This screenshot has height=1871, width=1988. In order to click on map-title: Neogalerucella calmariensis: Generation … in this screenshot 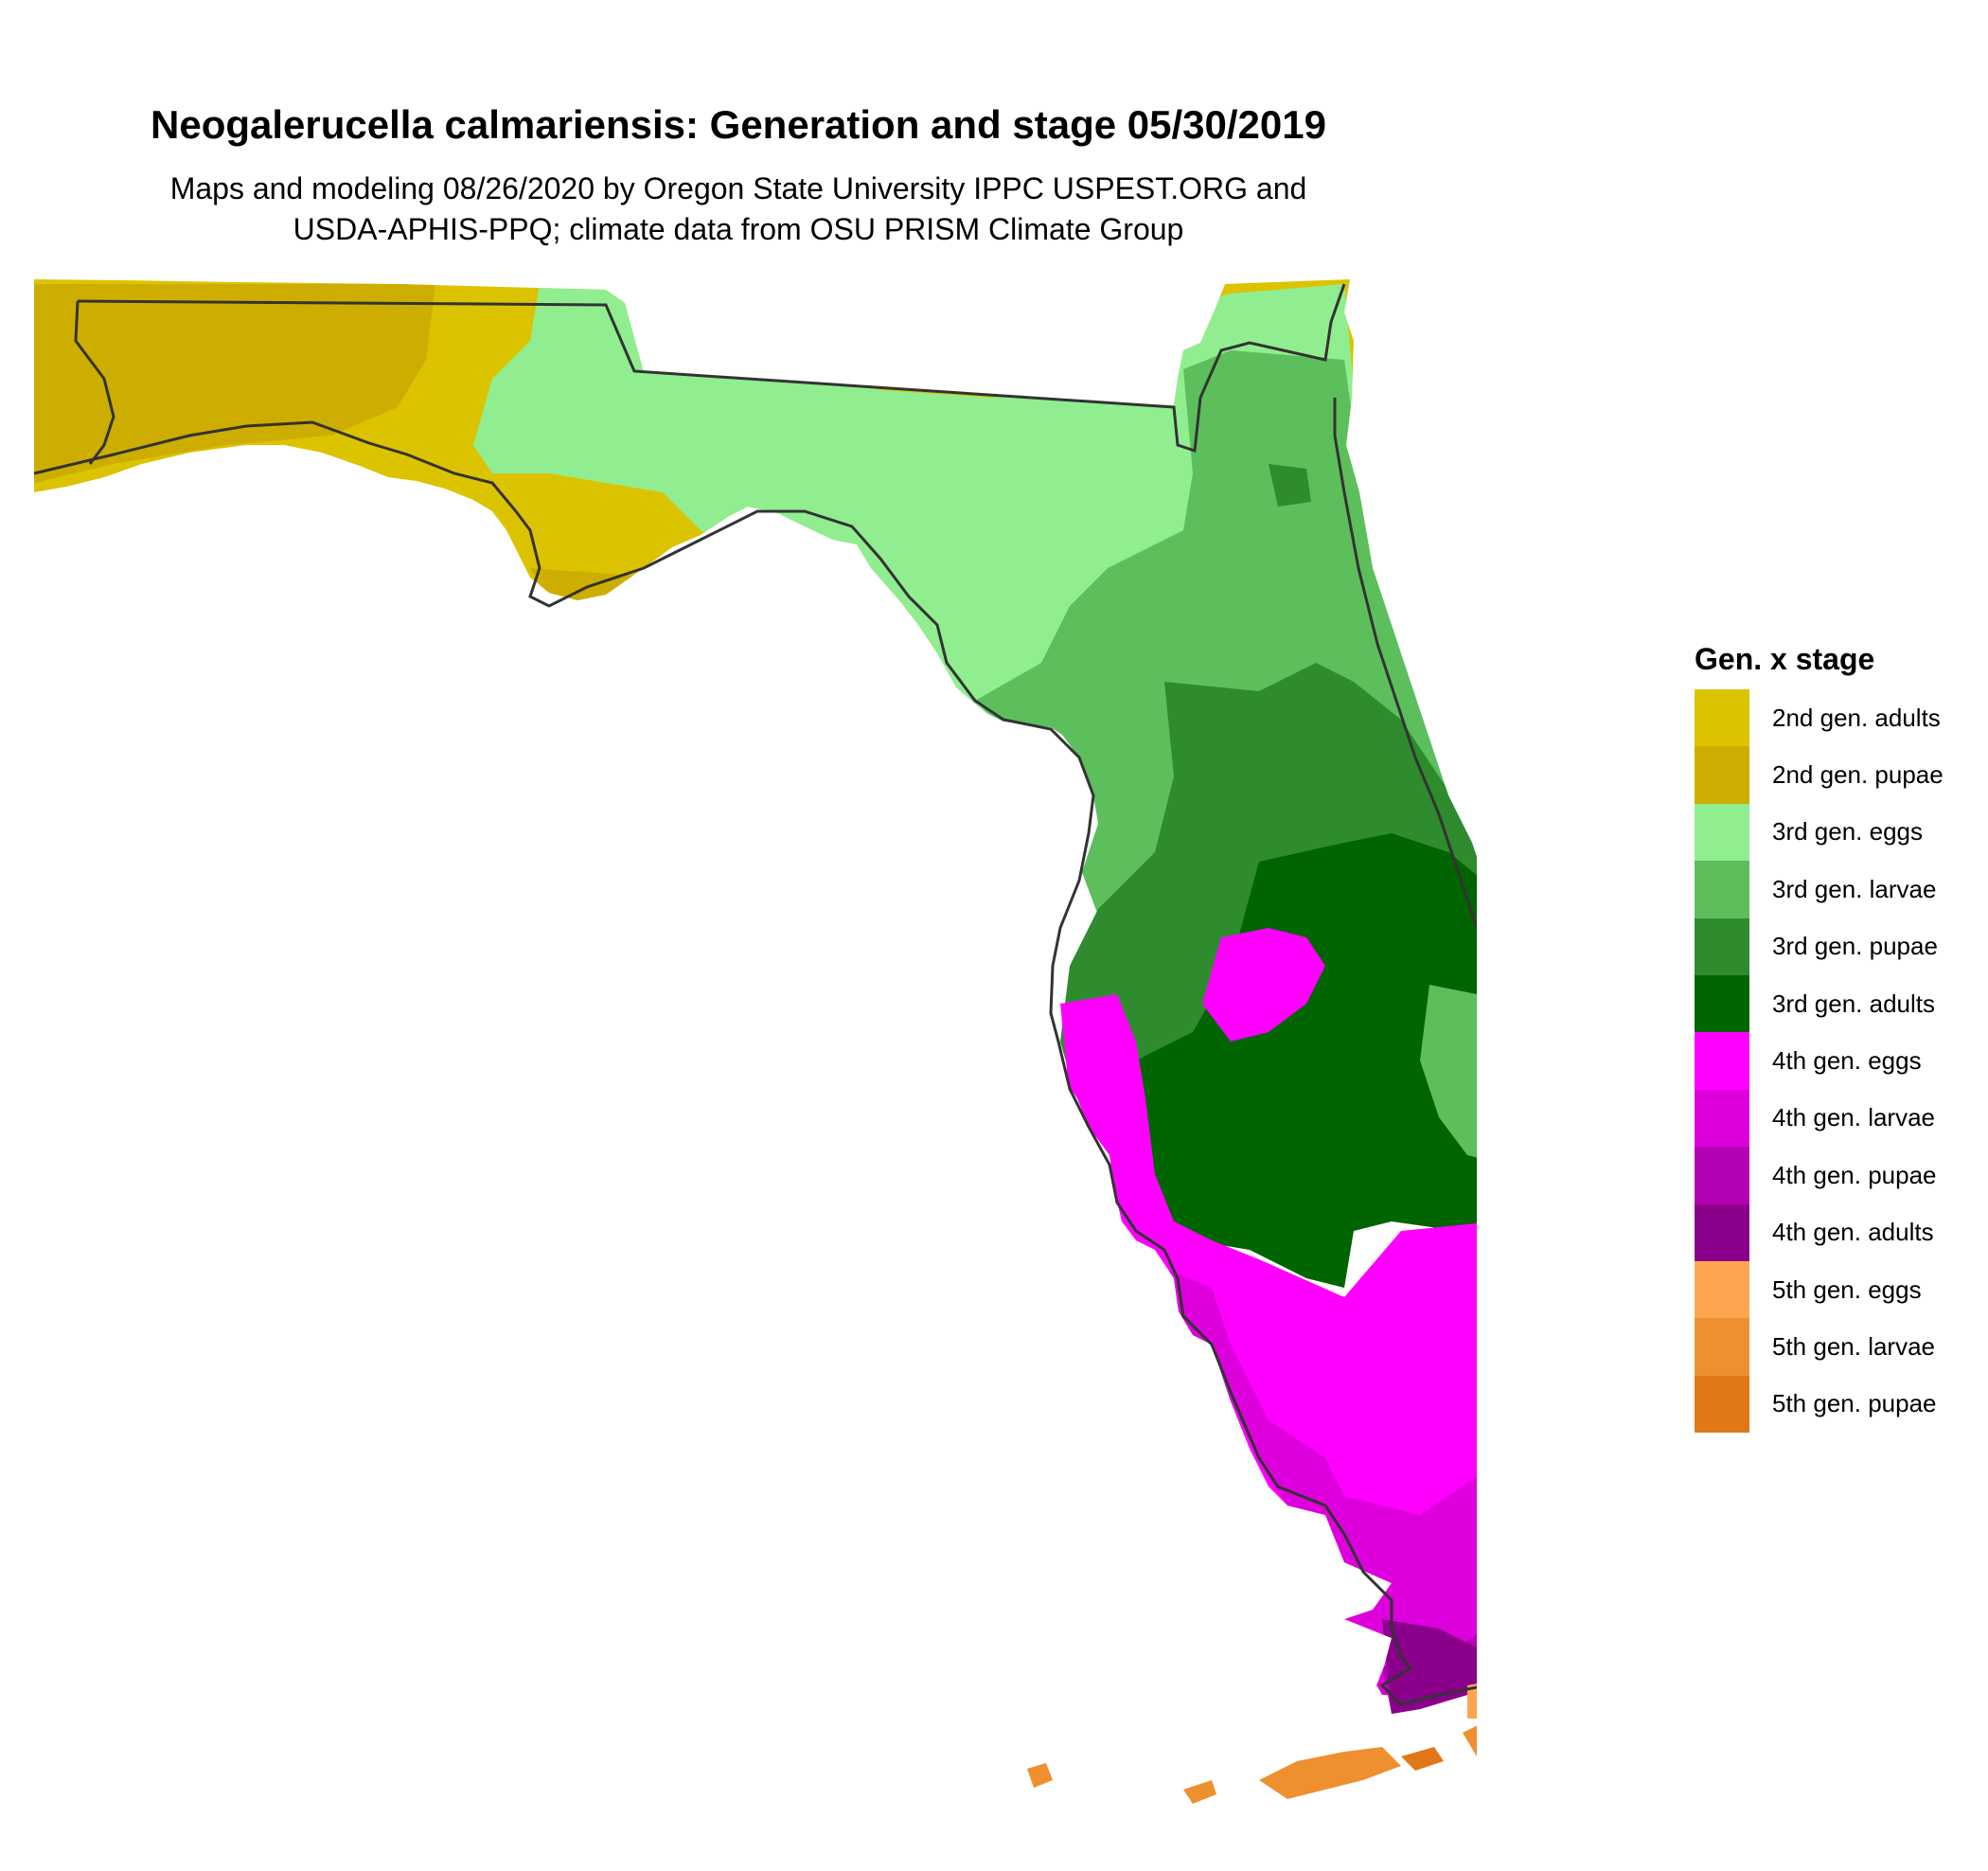, I will do `click(738, 124)`.